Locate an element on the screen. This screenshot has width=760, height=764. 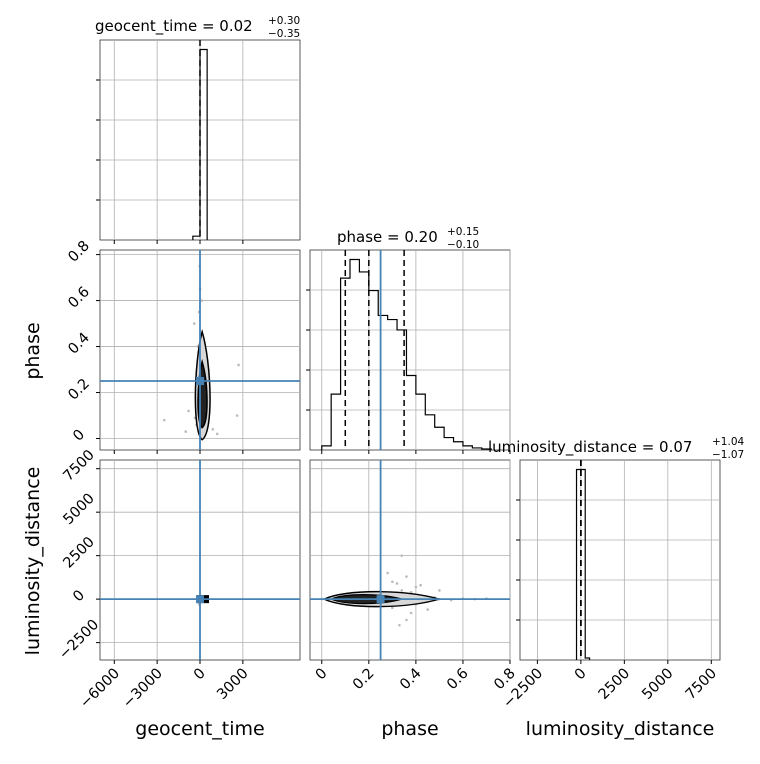
panel-hist-geocent_time is located at coordinates (198, 141).